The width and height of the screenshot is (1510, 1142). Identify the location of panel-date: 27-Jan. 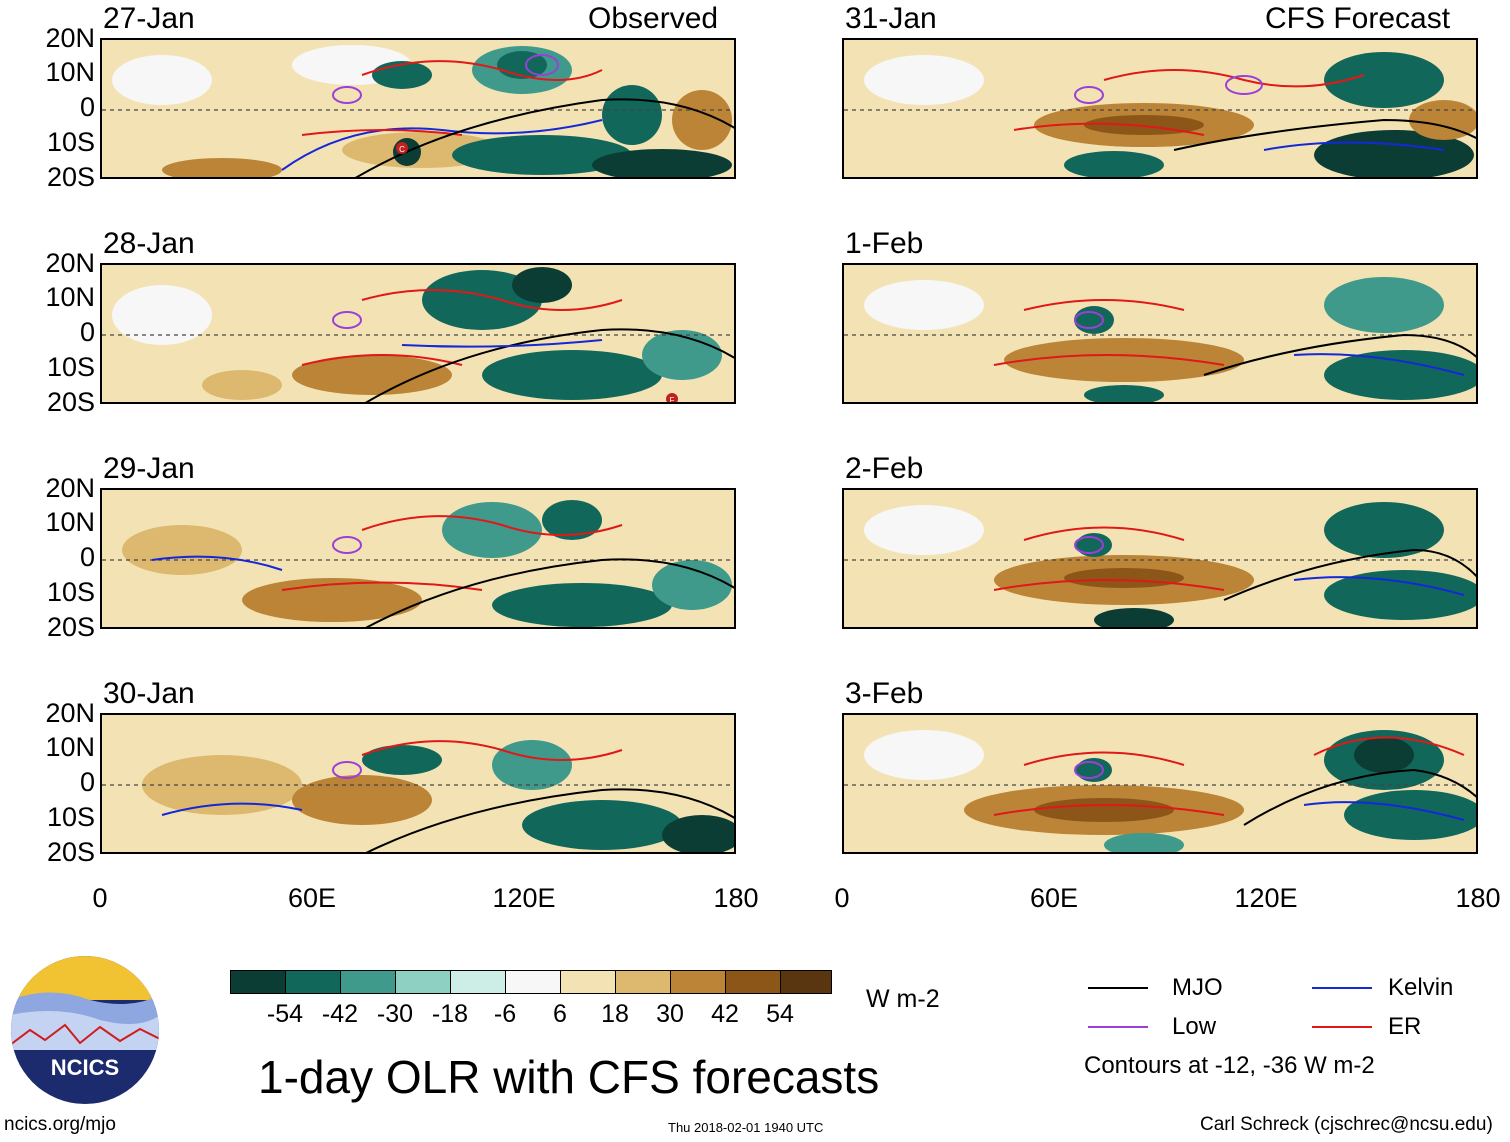
(149, 18).